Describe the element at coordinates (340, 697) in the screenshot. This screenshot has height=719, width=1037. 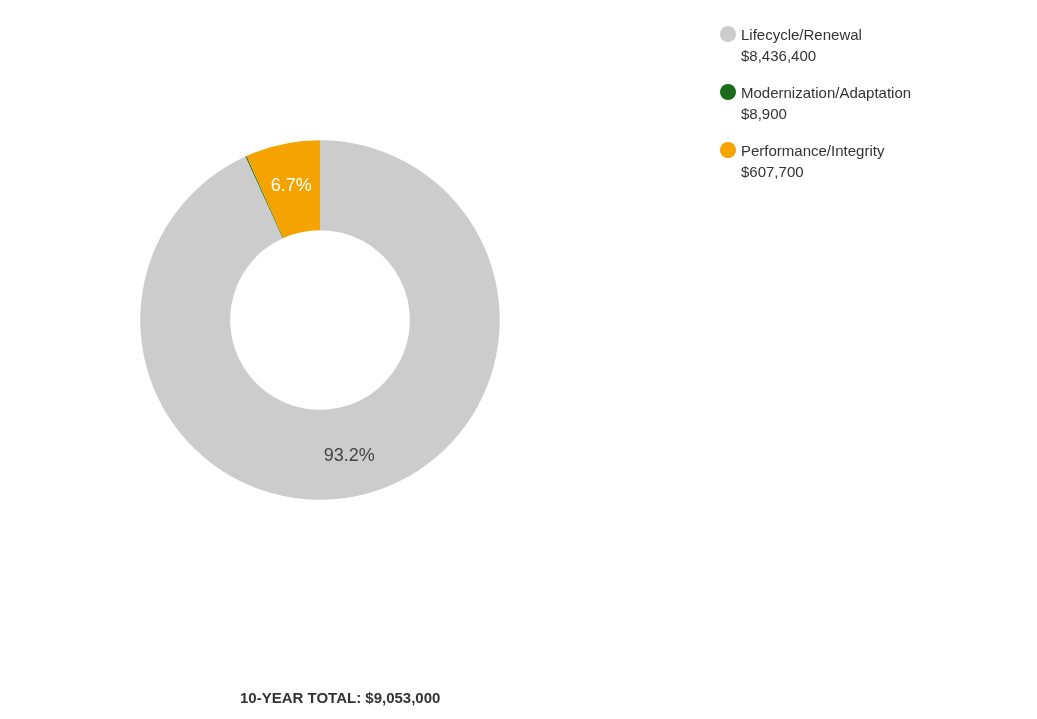
I see `text: 10-YEAR TOTAL: $9,053,000` at that location.